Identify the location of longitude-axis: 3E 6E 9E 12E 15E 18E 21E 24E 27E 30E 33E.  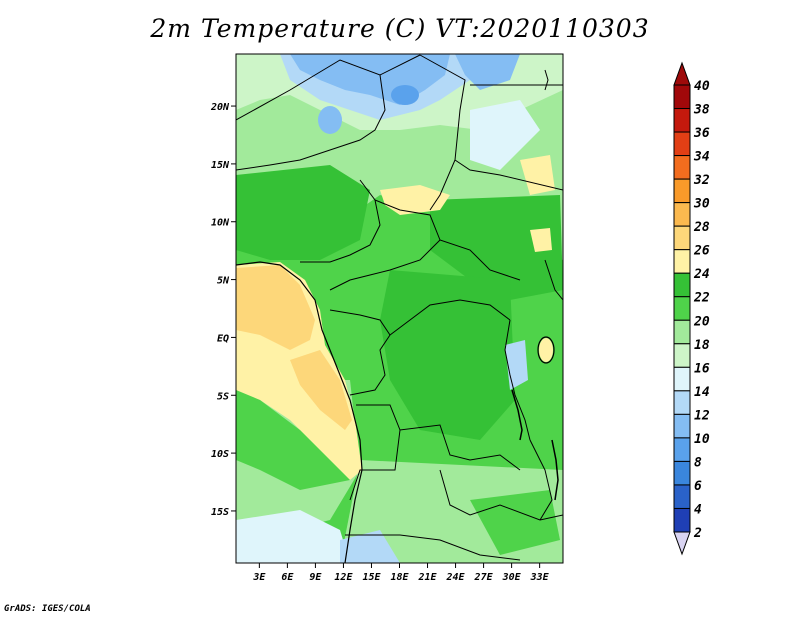
(401, 573).